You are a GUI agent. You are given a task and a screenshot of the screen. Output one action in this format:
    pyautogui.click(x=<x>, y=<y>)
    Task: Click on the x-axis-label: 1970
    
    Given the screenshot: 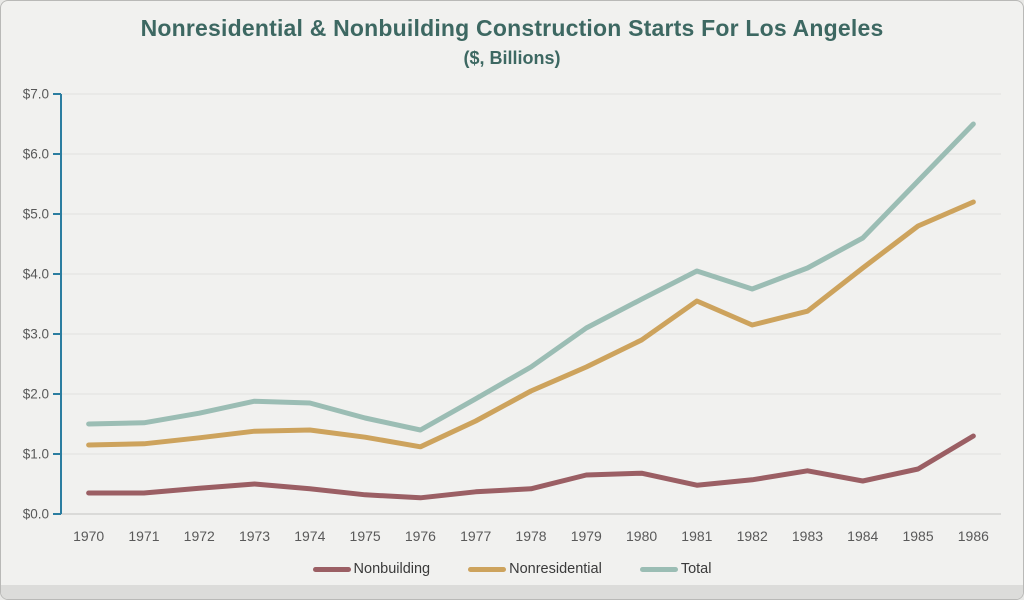 What is the action you would take?
    pyautogui.click(x=88, y=536)
    